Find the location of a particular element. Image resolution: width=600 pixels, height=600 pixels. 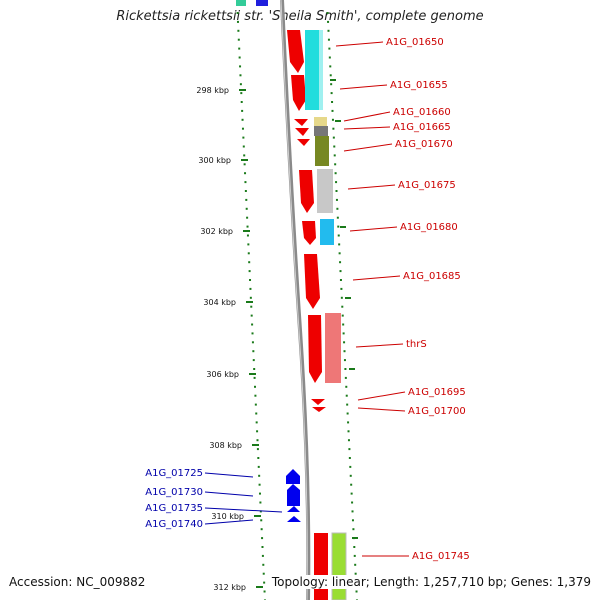

ruler-tick-label: 298 kbp is located at coordinates (212, 90).